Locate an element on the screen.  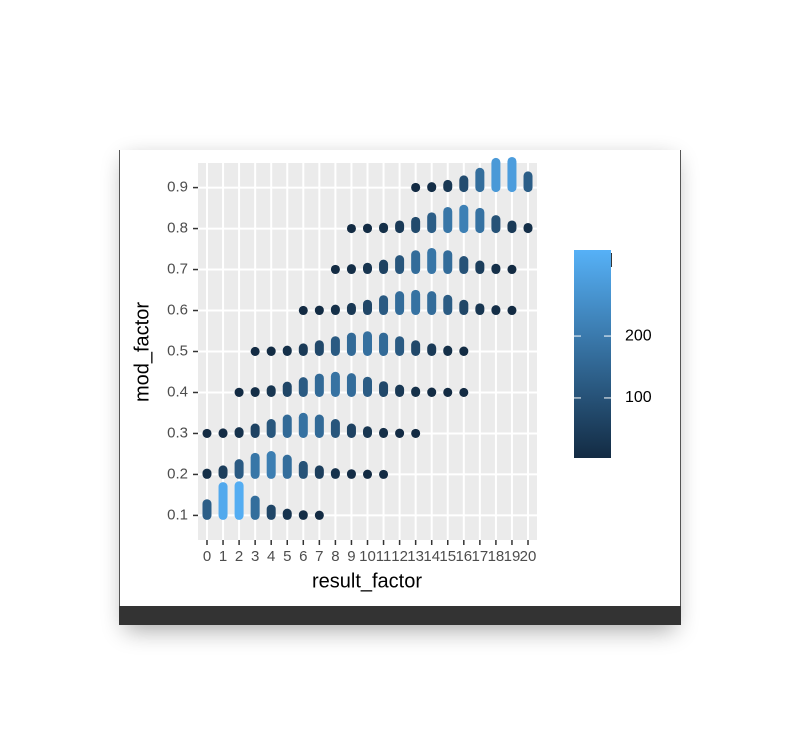
x-tick-label: 12 is located at coordinates (399, 556).